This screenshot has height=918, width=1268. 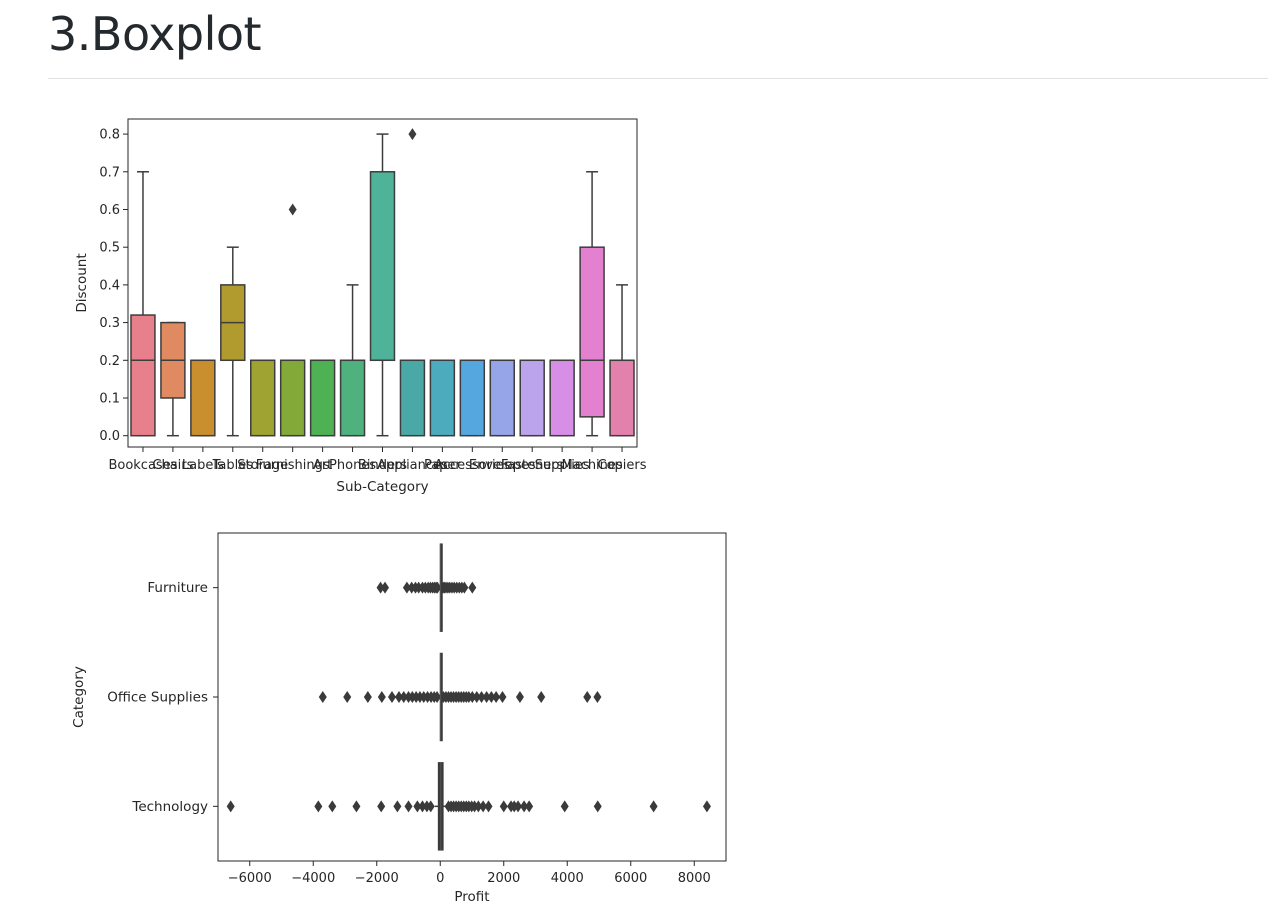 I want to click on x-tick-label: 6000, so click(x=630, y=878).